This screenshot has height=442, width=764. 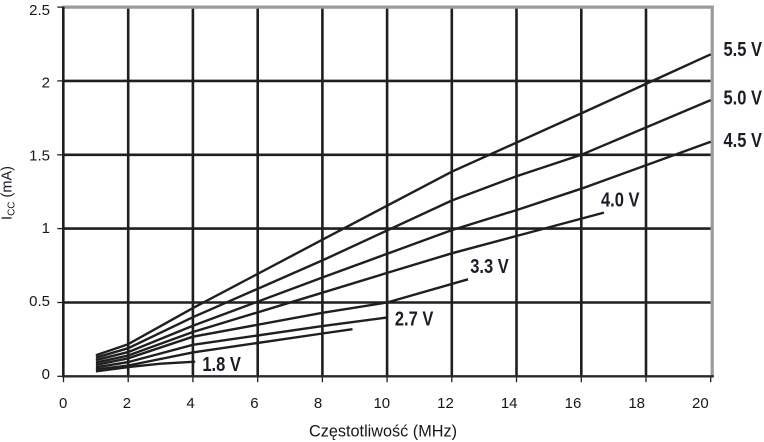 I want to click on svg-text: 12, so click(x=445, y=403).